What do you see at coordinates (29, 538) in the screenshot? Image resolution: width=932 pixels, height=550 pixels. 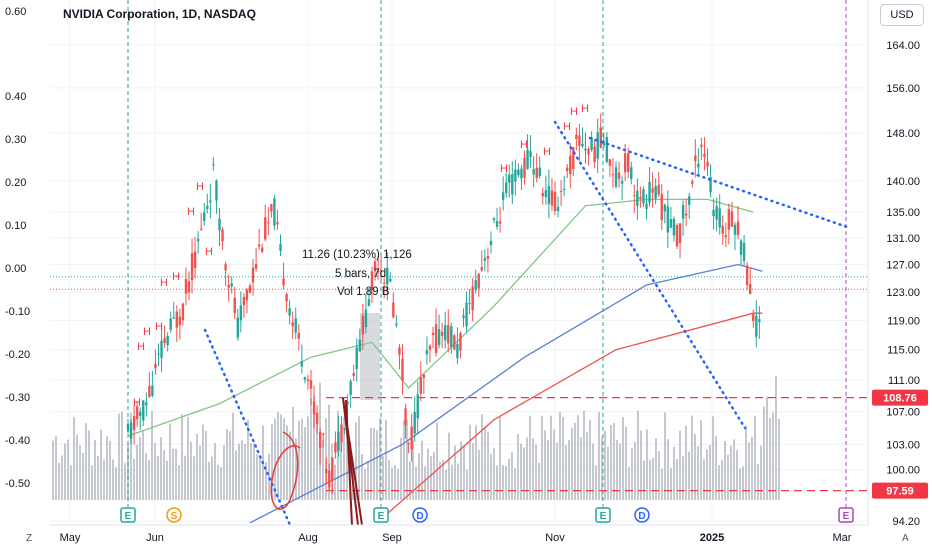 I see `zoom-z-button: Z` at bounding box center [29, 538].